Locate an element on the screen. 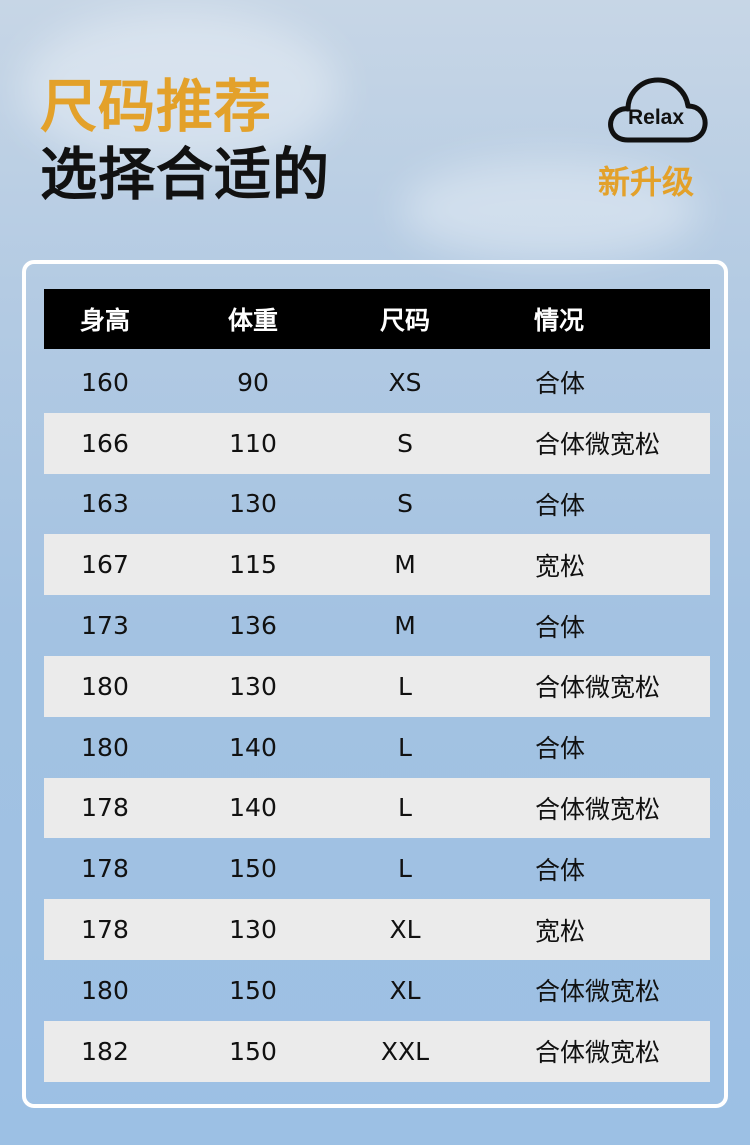  cell-height: 167 is located at coordinates (105, 565).